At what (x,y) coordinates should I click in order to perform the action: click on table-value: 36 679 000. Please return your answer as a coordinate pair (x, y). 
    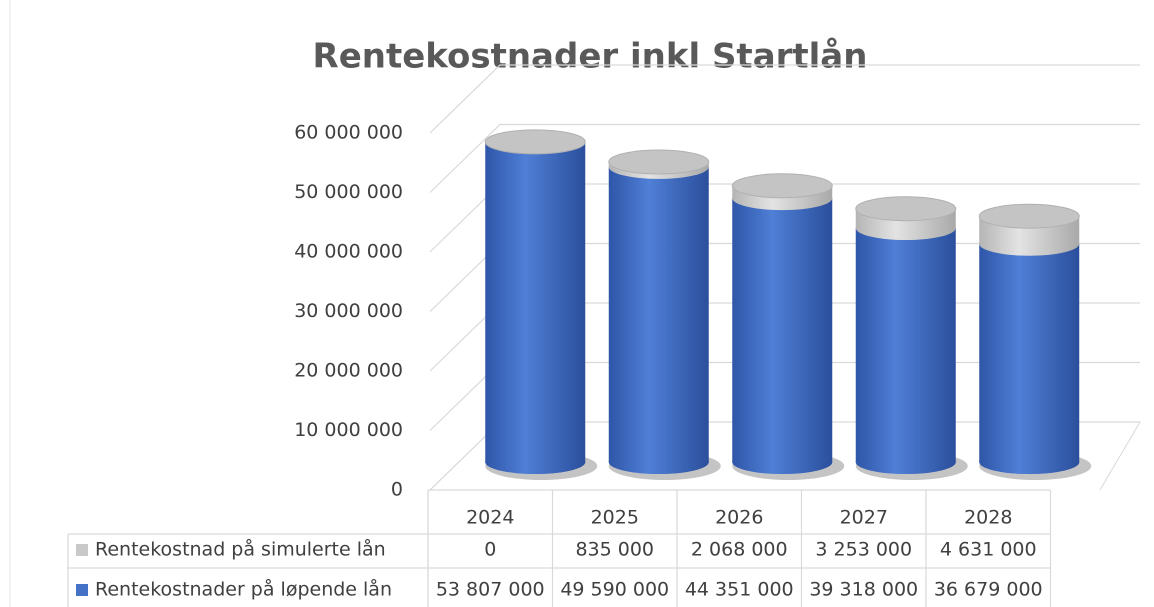
    Looking at the image, I should click on (988, 590).